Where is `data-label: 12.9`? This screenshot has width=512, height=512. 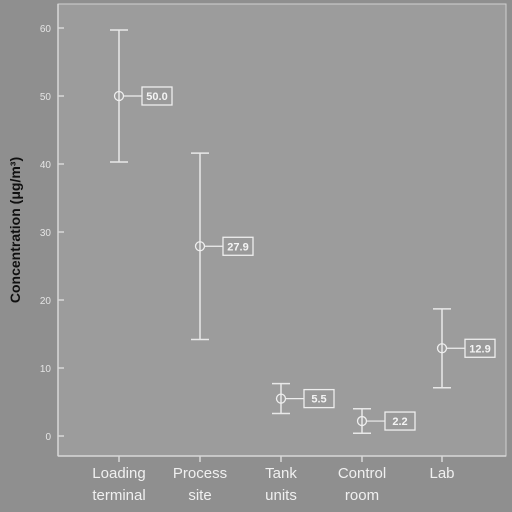
data-label: 12.9 is located at coordinates (479, 349).